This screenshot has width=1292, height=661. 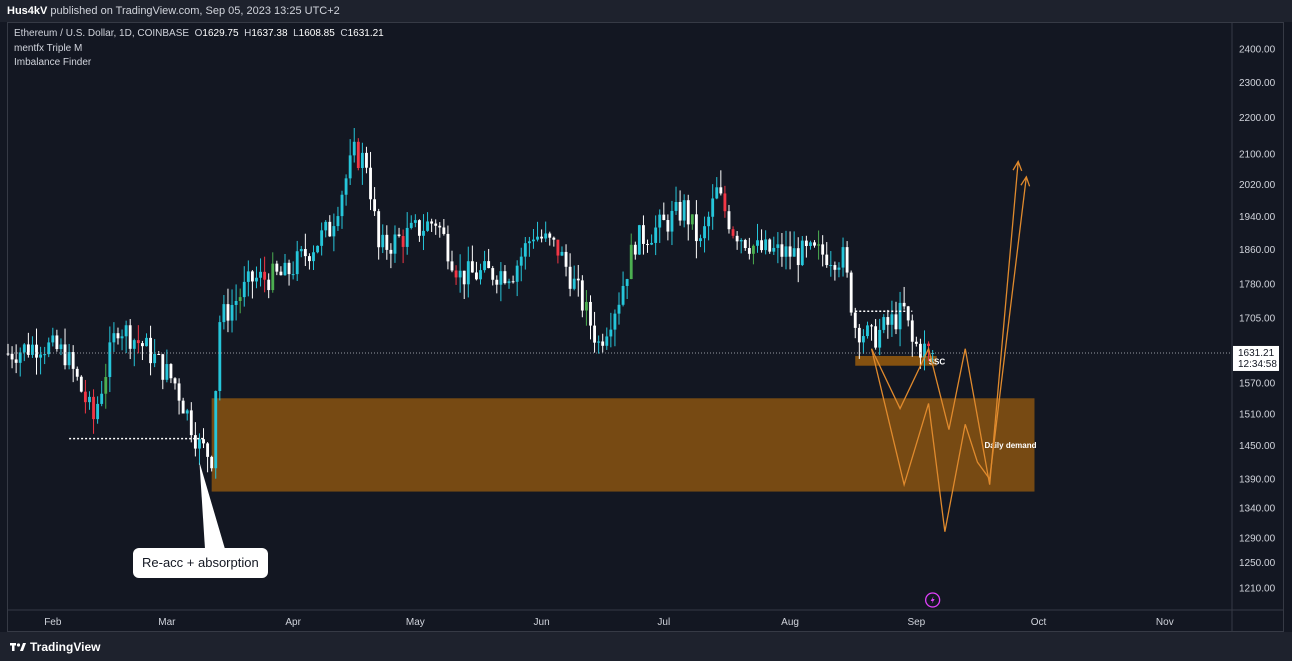 I want to click on indicator-imbalance-finder: Imbalance Finder, so click(x=53, y=62).